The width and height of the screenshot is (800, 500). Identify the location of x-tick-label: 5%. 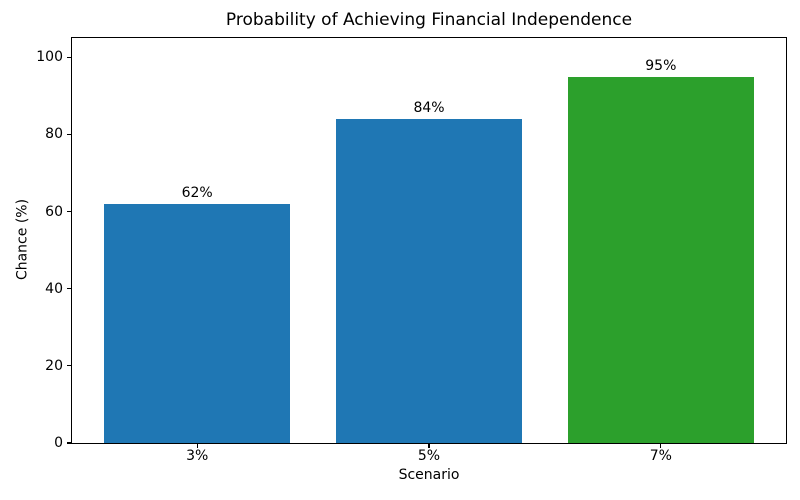
(429, 456).